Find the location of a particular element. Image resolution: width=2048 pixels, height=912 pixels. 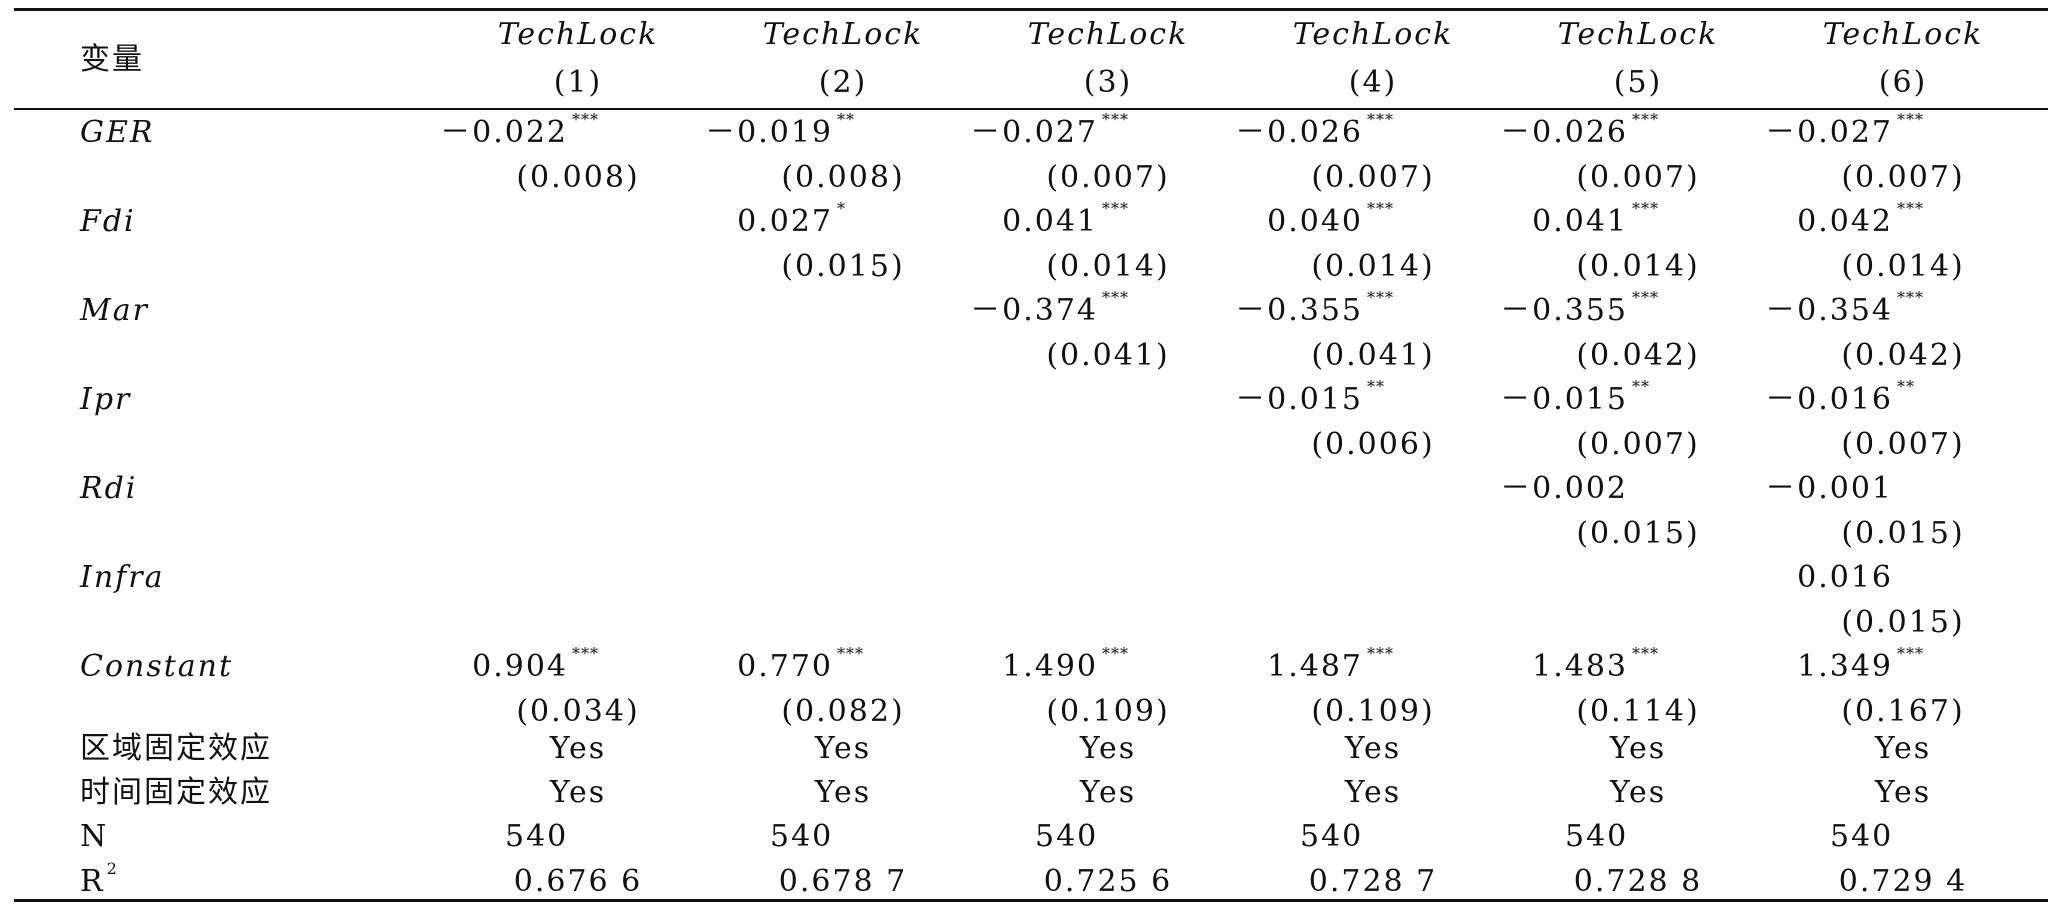

coefficient-value: 1.490 is located at coordinates (1050, 666).